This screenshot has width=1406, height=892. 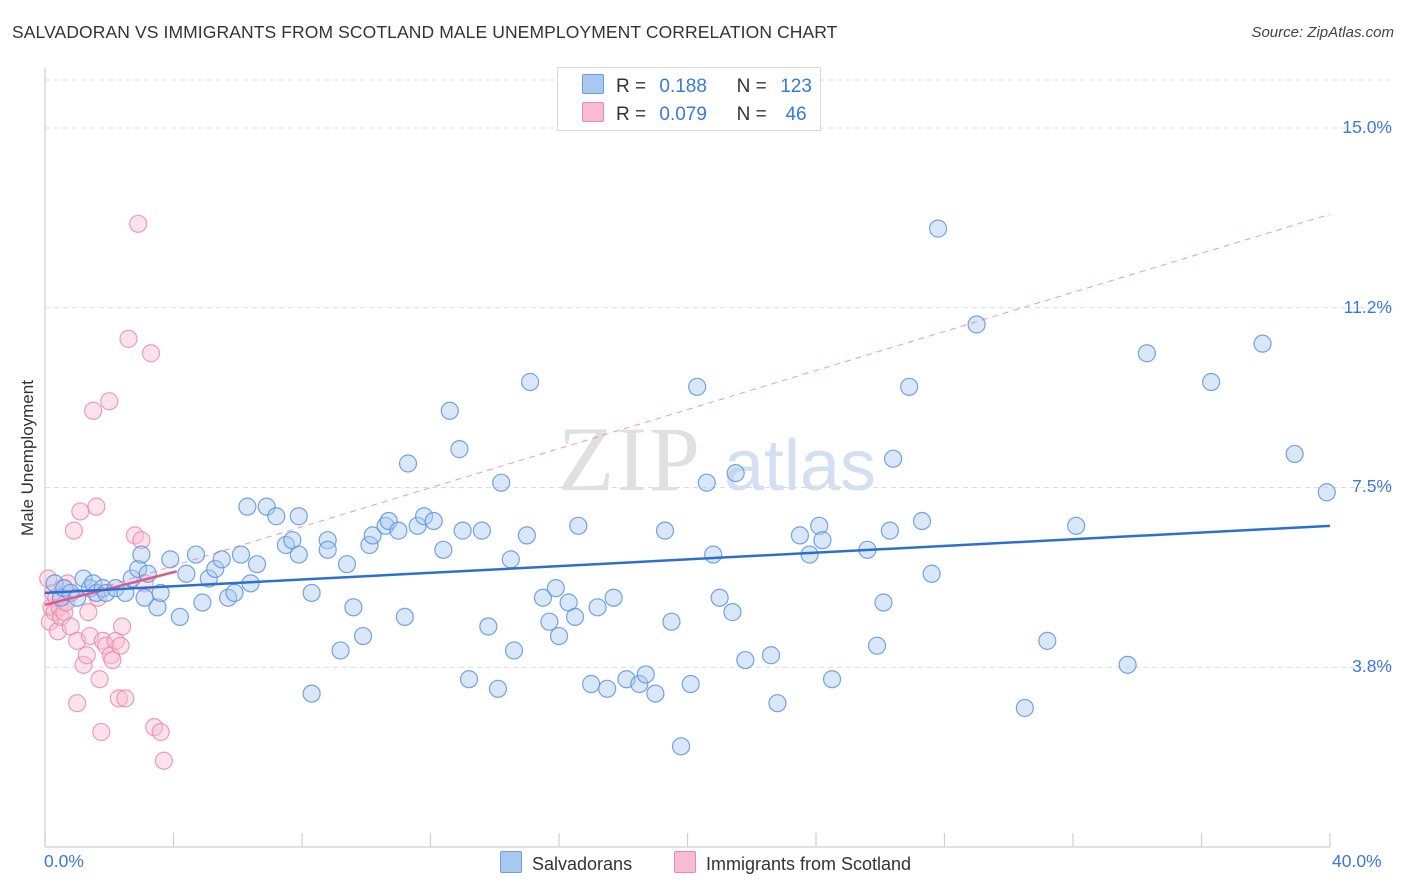 I want to click on bottom-legend-label: Salvadorans, so click(x=582, y=864).